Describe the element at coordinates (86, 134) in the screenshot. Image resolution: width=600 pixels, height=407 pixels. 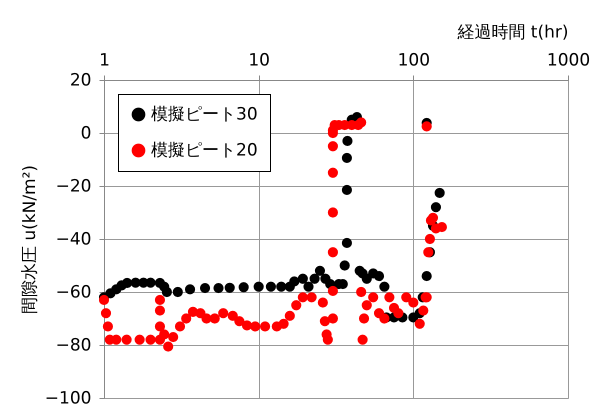
I see `y-tick-label: 0` at that location.